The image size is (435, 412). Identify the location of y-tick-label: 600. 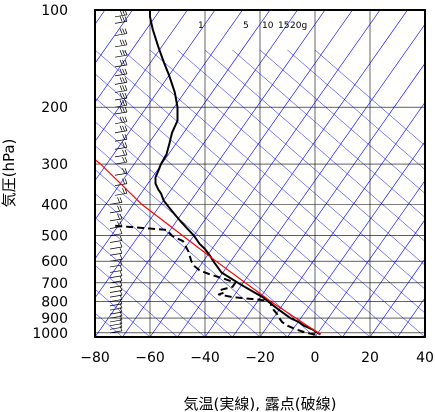
(54, 262).